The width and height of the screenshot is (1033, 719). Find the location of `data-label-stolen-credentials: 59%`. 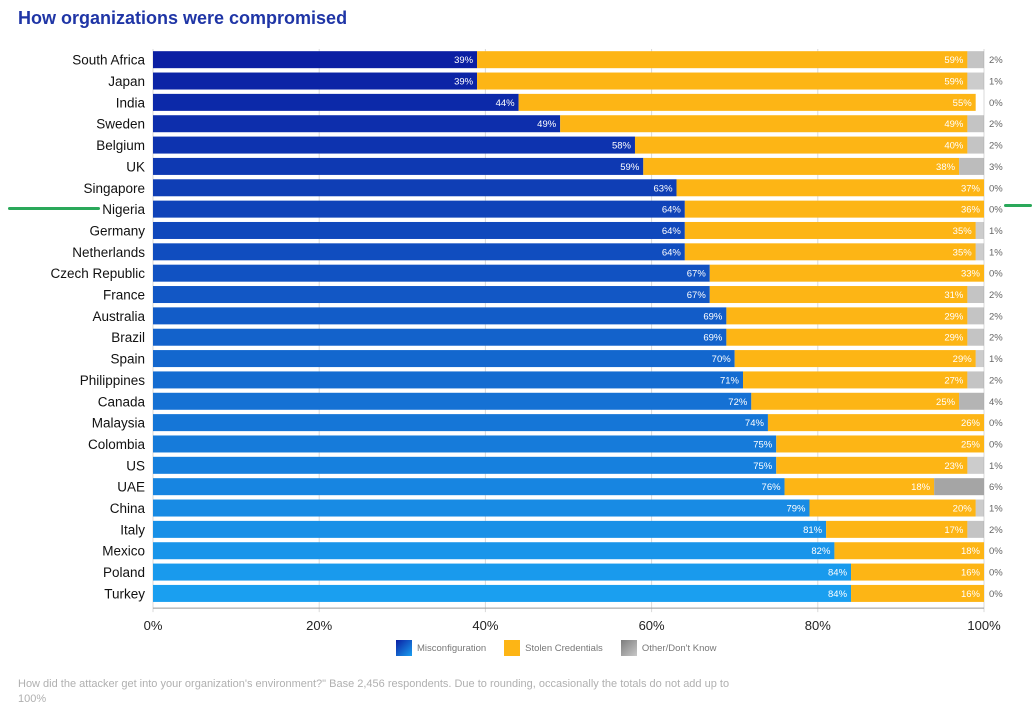

data-label-stolen-credentials: 59% is located at coordinates (954, 60).